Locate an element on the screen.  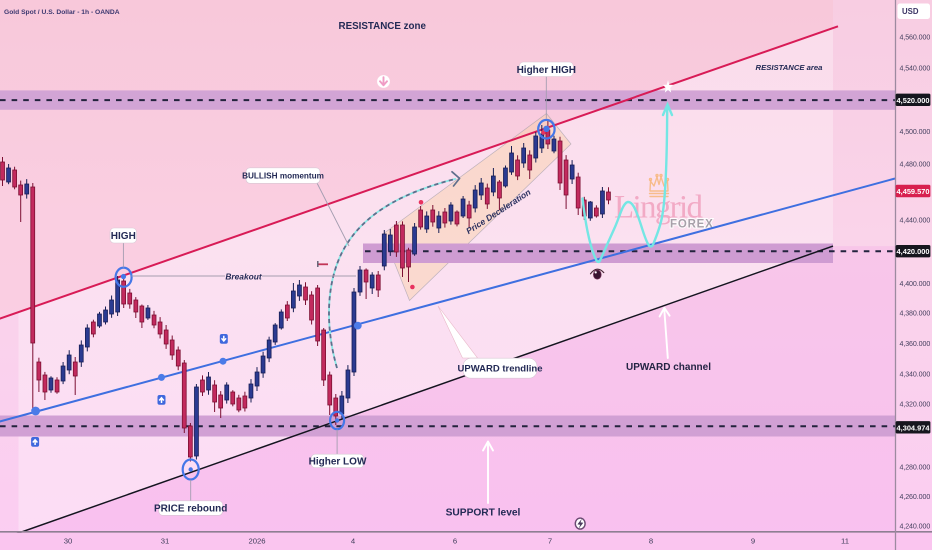
svg-text: Lingrid is located at coordinates (659, 208).